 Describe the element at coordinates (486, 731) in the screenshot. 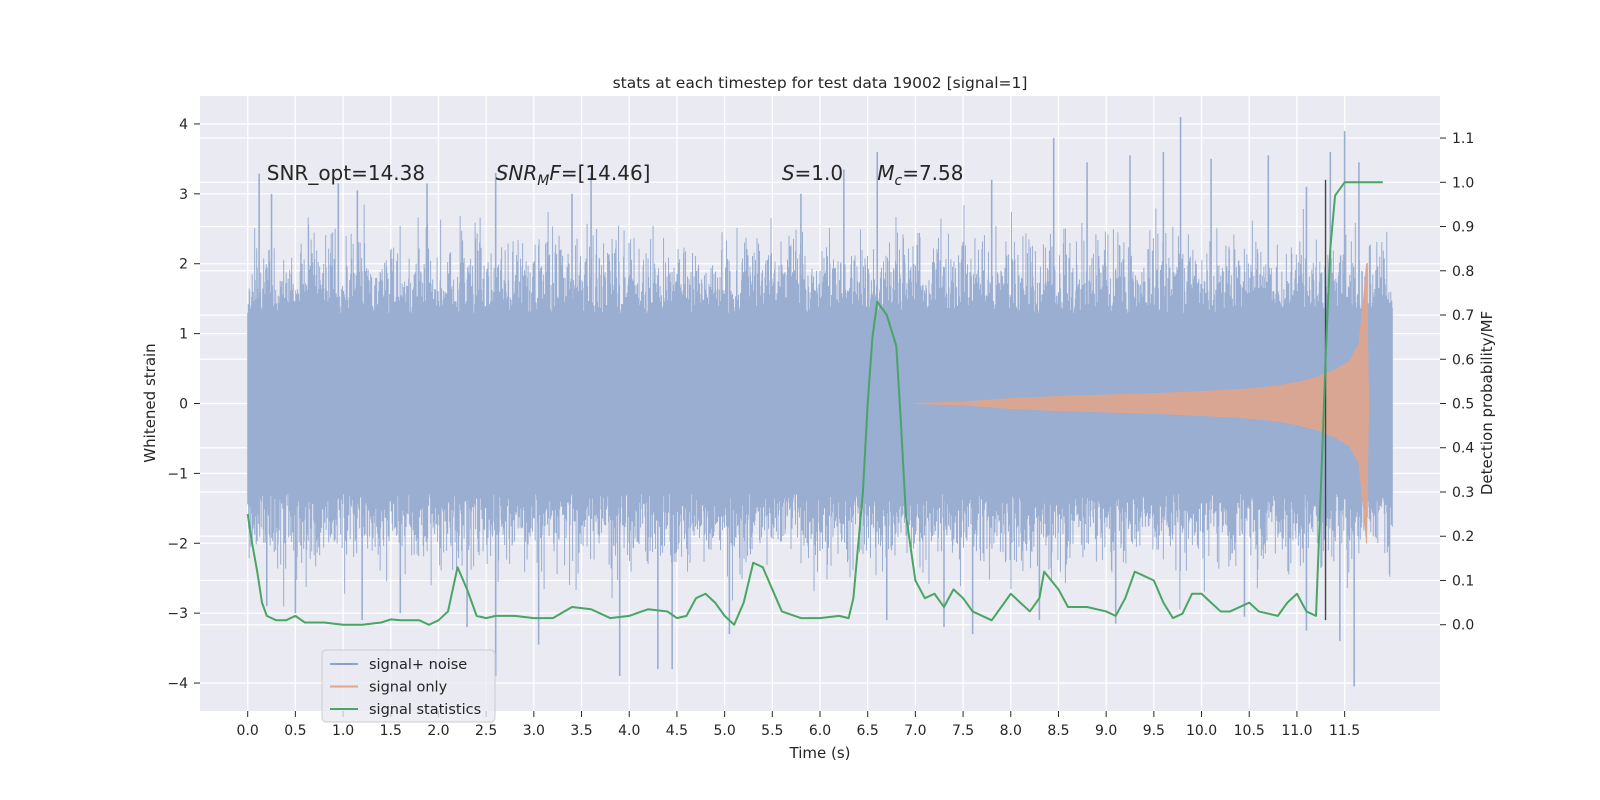

I see `x-tick-label: 2.5` at that location.